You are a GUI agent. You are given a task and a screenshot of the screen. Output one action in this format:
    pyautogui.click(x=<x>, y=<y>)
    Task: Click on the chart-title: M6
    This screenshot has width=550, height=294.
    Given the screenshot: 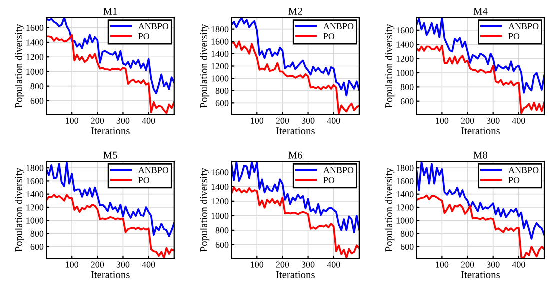 What is the action you would take?
    pyautogui.click(x=295, y=155)
    